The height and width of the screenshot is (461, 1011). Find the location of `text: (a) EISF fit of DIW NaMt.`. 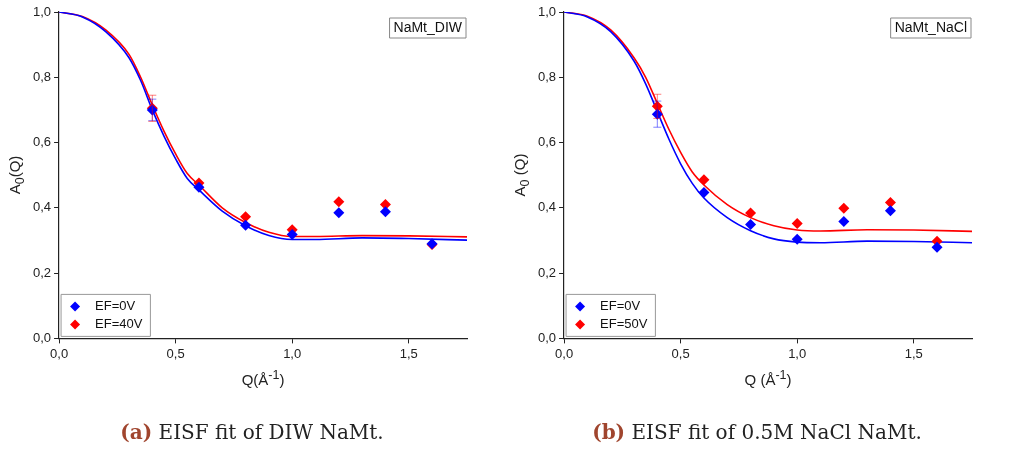

text: (a) EISF fit of DIW NaMt. is located at coordinates (252, 432).